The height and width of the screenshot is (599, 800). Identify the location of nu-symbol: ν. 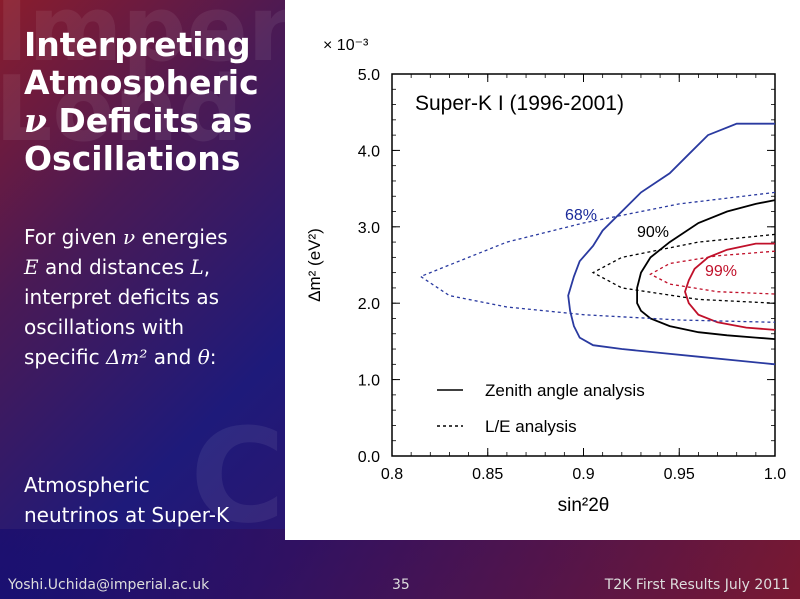
(129, 237).